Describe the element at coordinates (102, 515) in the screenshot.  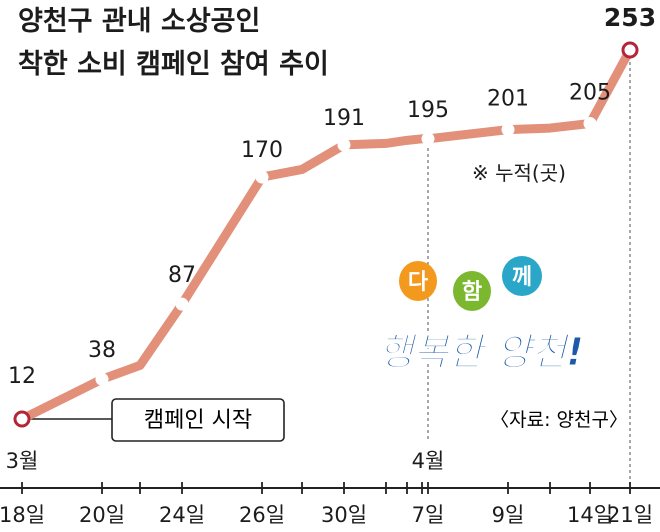
I see `x-tick-label: 20일` at that location.